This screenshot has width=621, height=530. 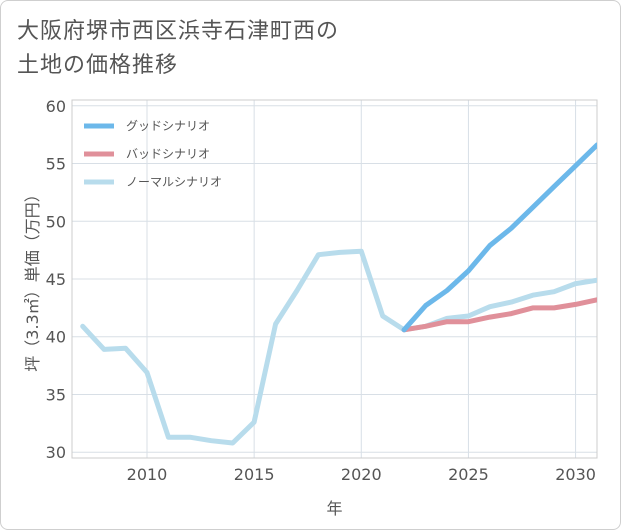 What do you see at coordinates (468, 474) in the screenshot?
I see `x-tick-label: 2025` at bounding box center [468, 474].